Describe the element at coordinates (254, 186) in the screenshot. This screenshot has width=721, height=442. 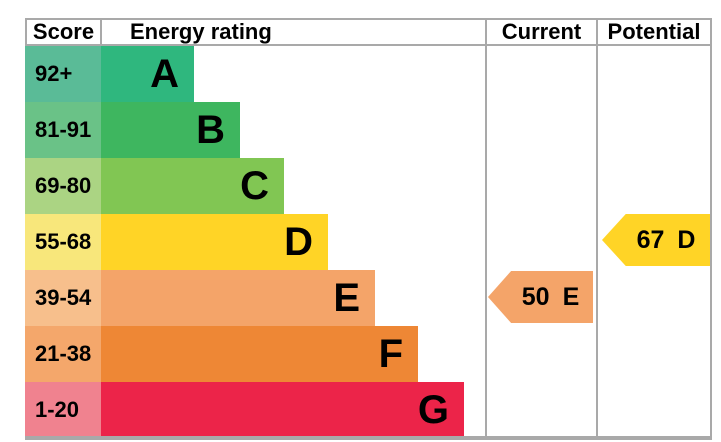
I see `band-letter-c: C` at that location.